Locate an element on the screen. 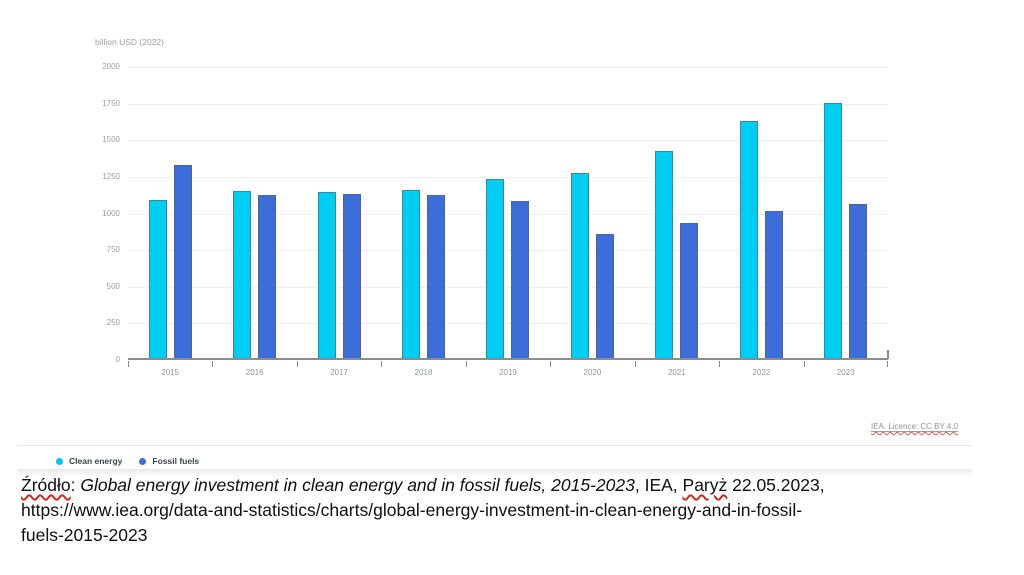  x-axis-label-2015: 2015 is located at coordinates (170, 372).